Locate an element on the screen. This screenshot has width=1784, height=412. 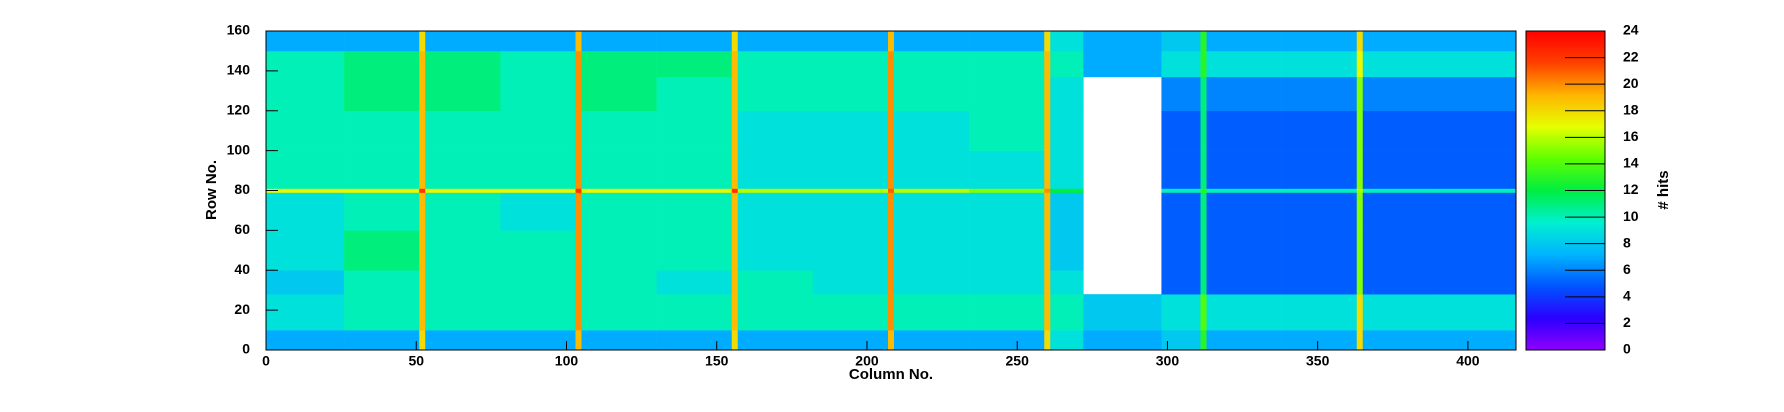
colorbar-tick-label: 12 is located at coordinates (1631, 189).